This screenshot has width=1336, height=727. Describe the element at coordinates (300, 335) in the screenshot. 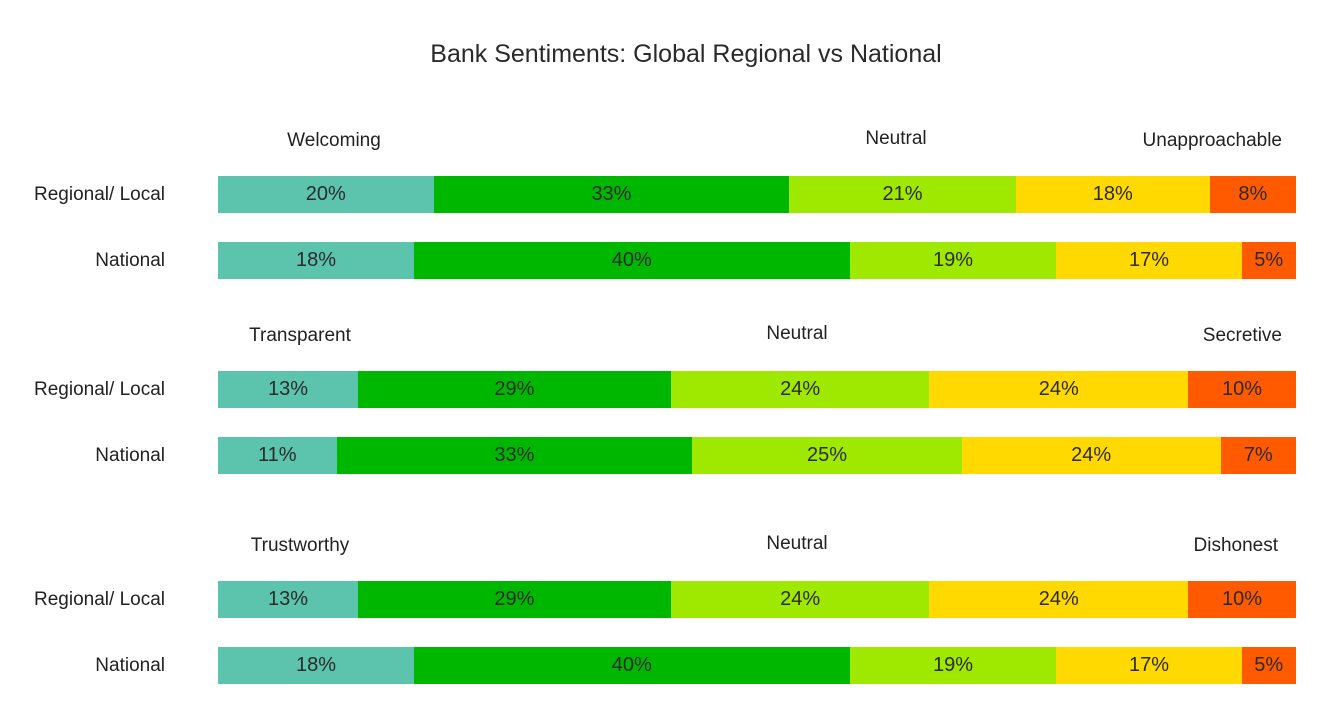

I see `scale-label-left: Transparent` at that location.